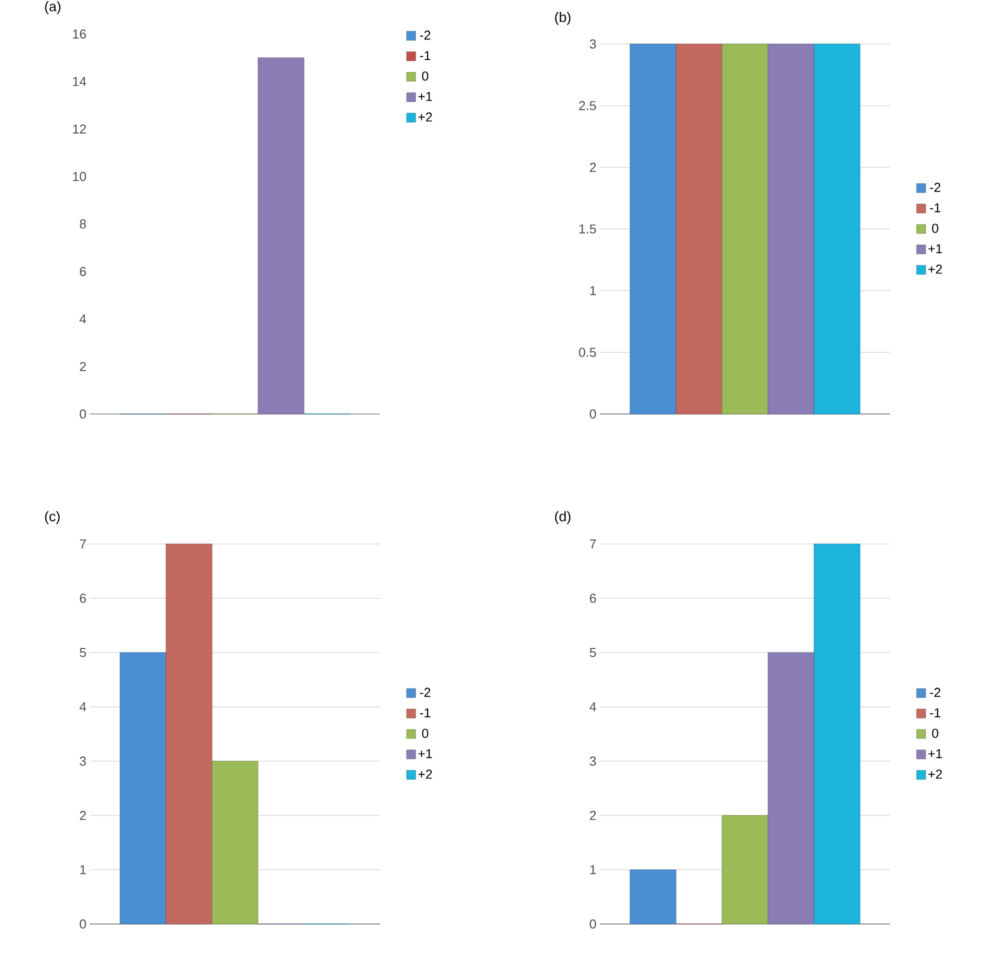 Image resolution: width=982 pixels, height=969 pixels. What do you see at coordinates (587, 352) in the screenshot?
I see `y-tick-label: 0.5` at bounding box center [587, 352].